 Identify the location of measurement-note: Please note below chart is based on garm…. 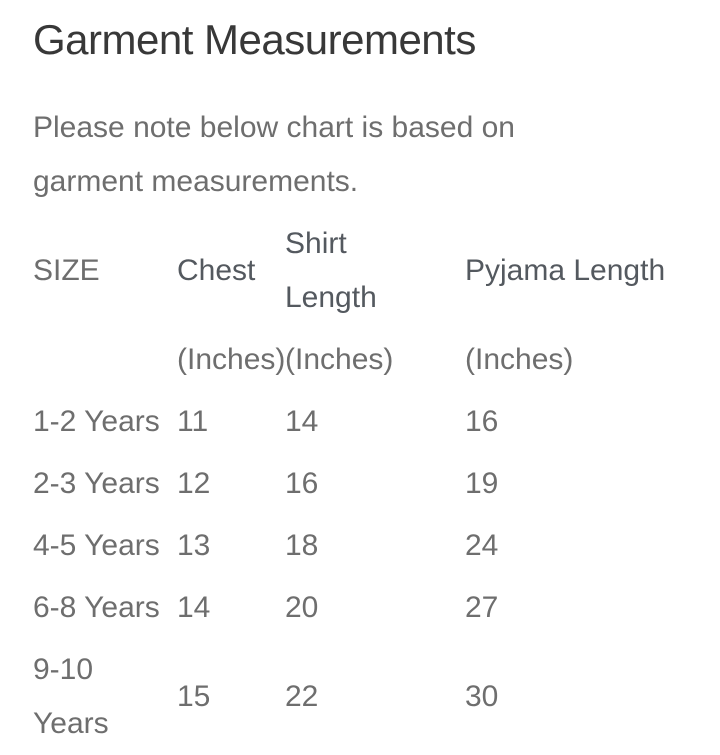
(376, 155).